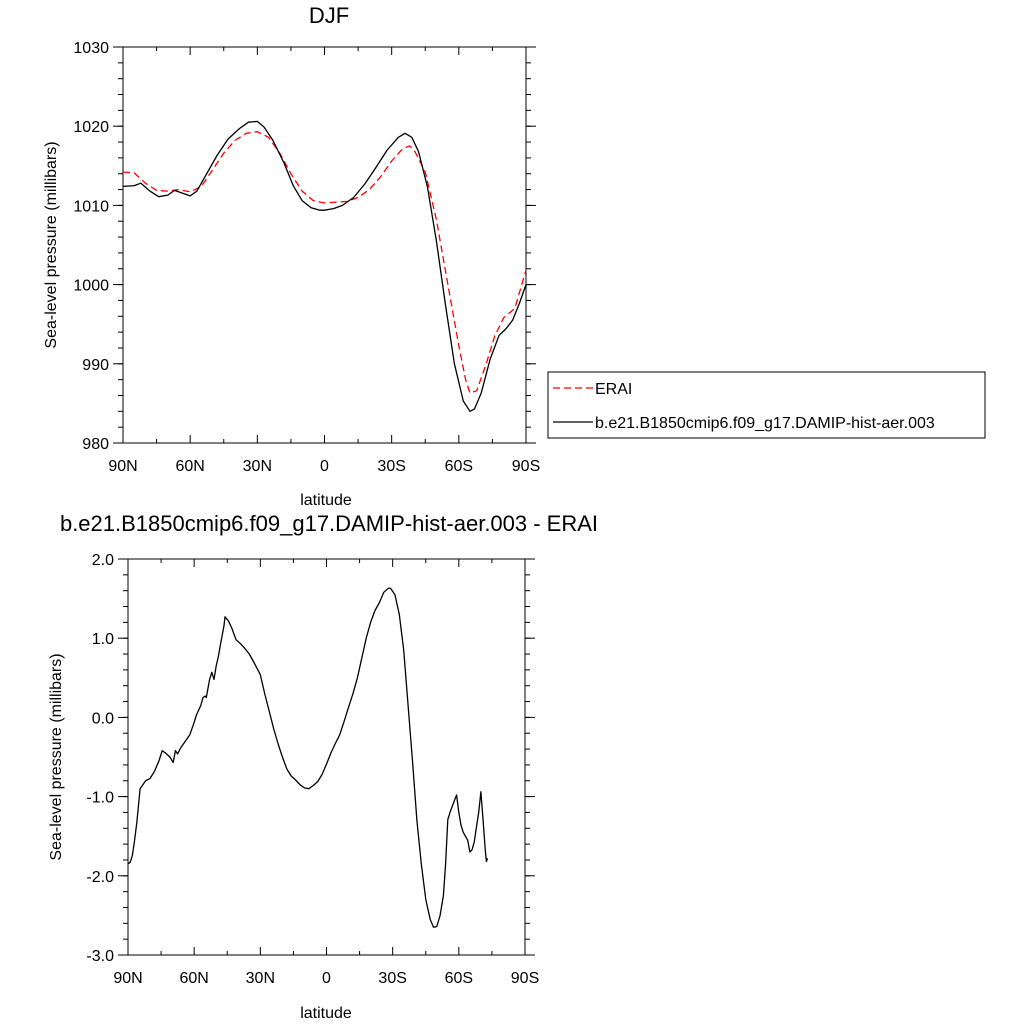  Describe the element at coordinates (613, 389) in the screenshot. I see `legend-erai-label: ERAI` at that location.